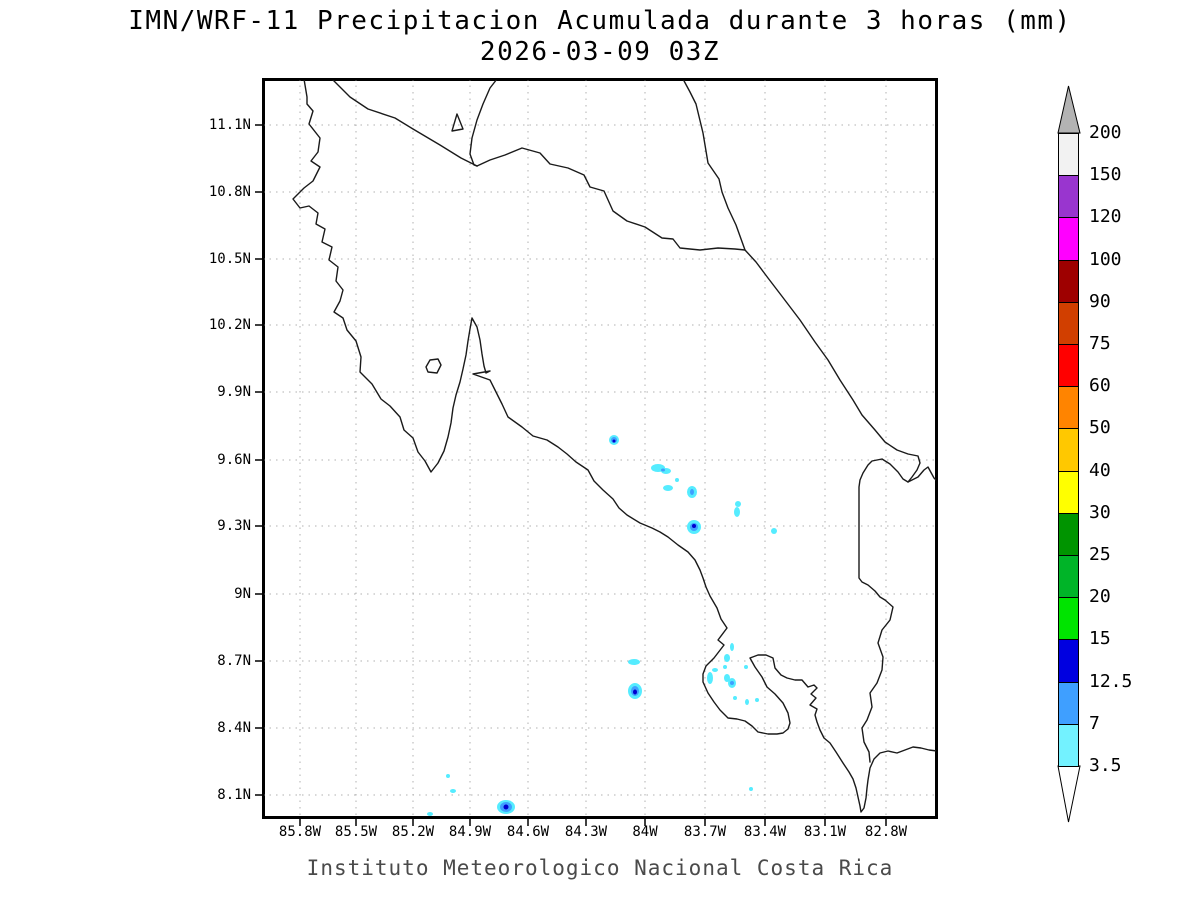 The width and height of the screenshot is (1200, 900). I want to click on colorbar-level-label: 7, so click(1094, 723).